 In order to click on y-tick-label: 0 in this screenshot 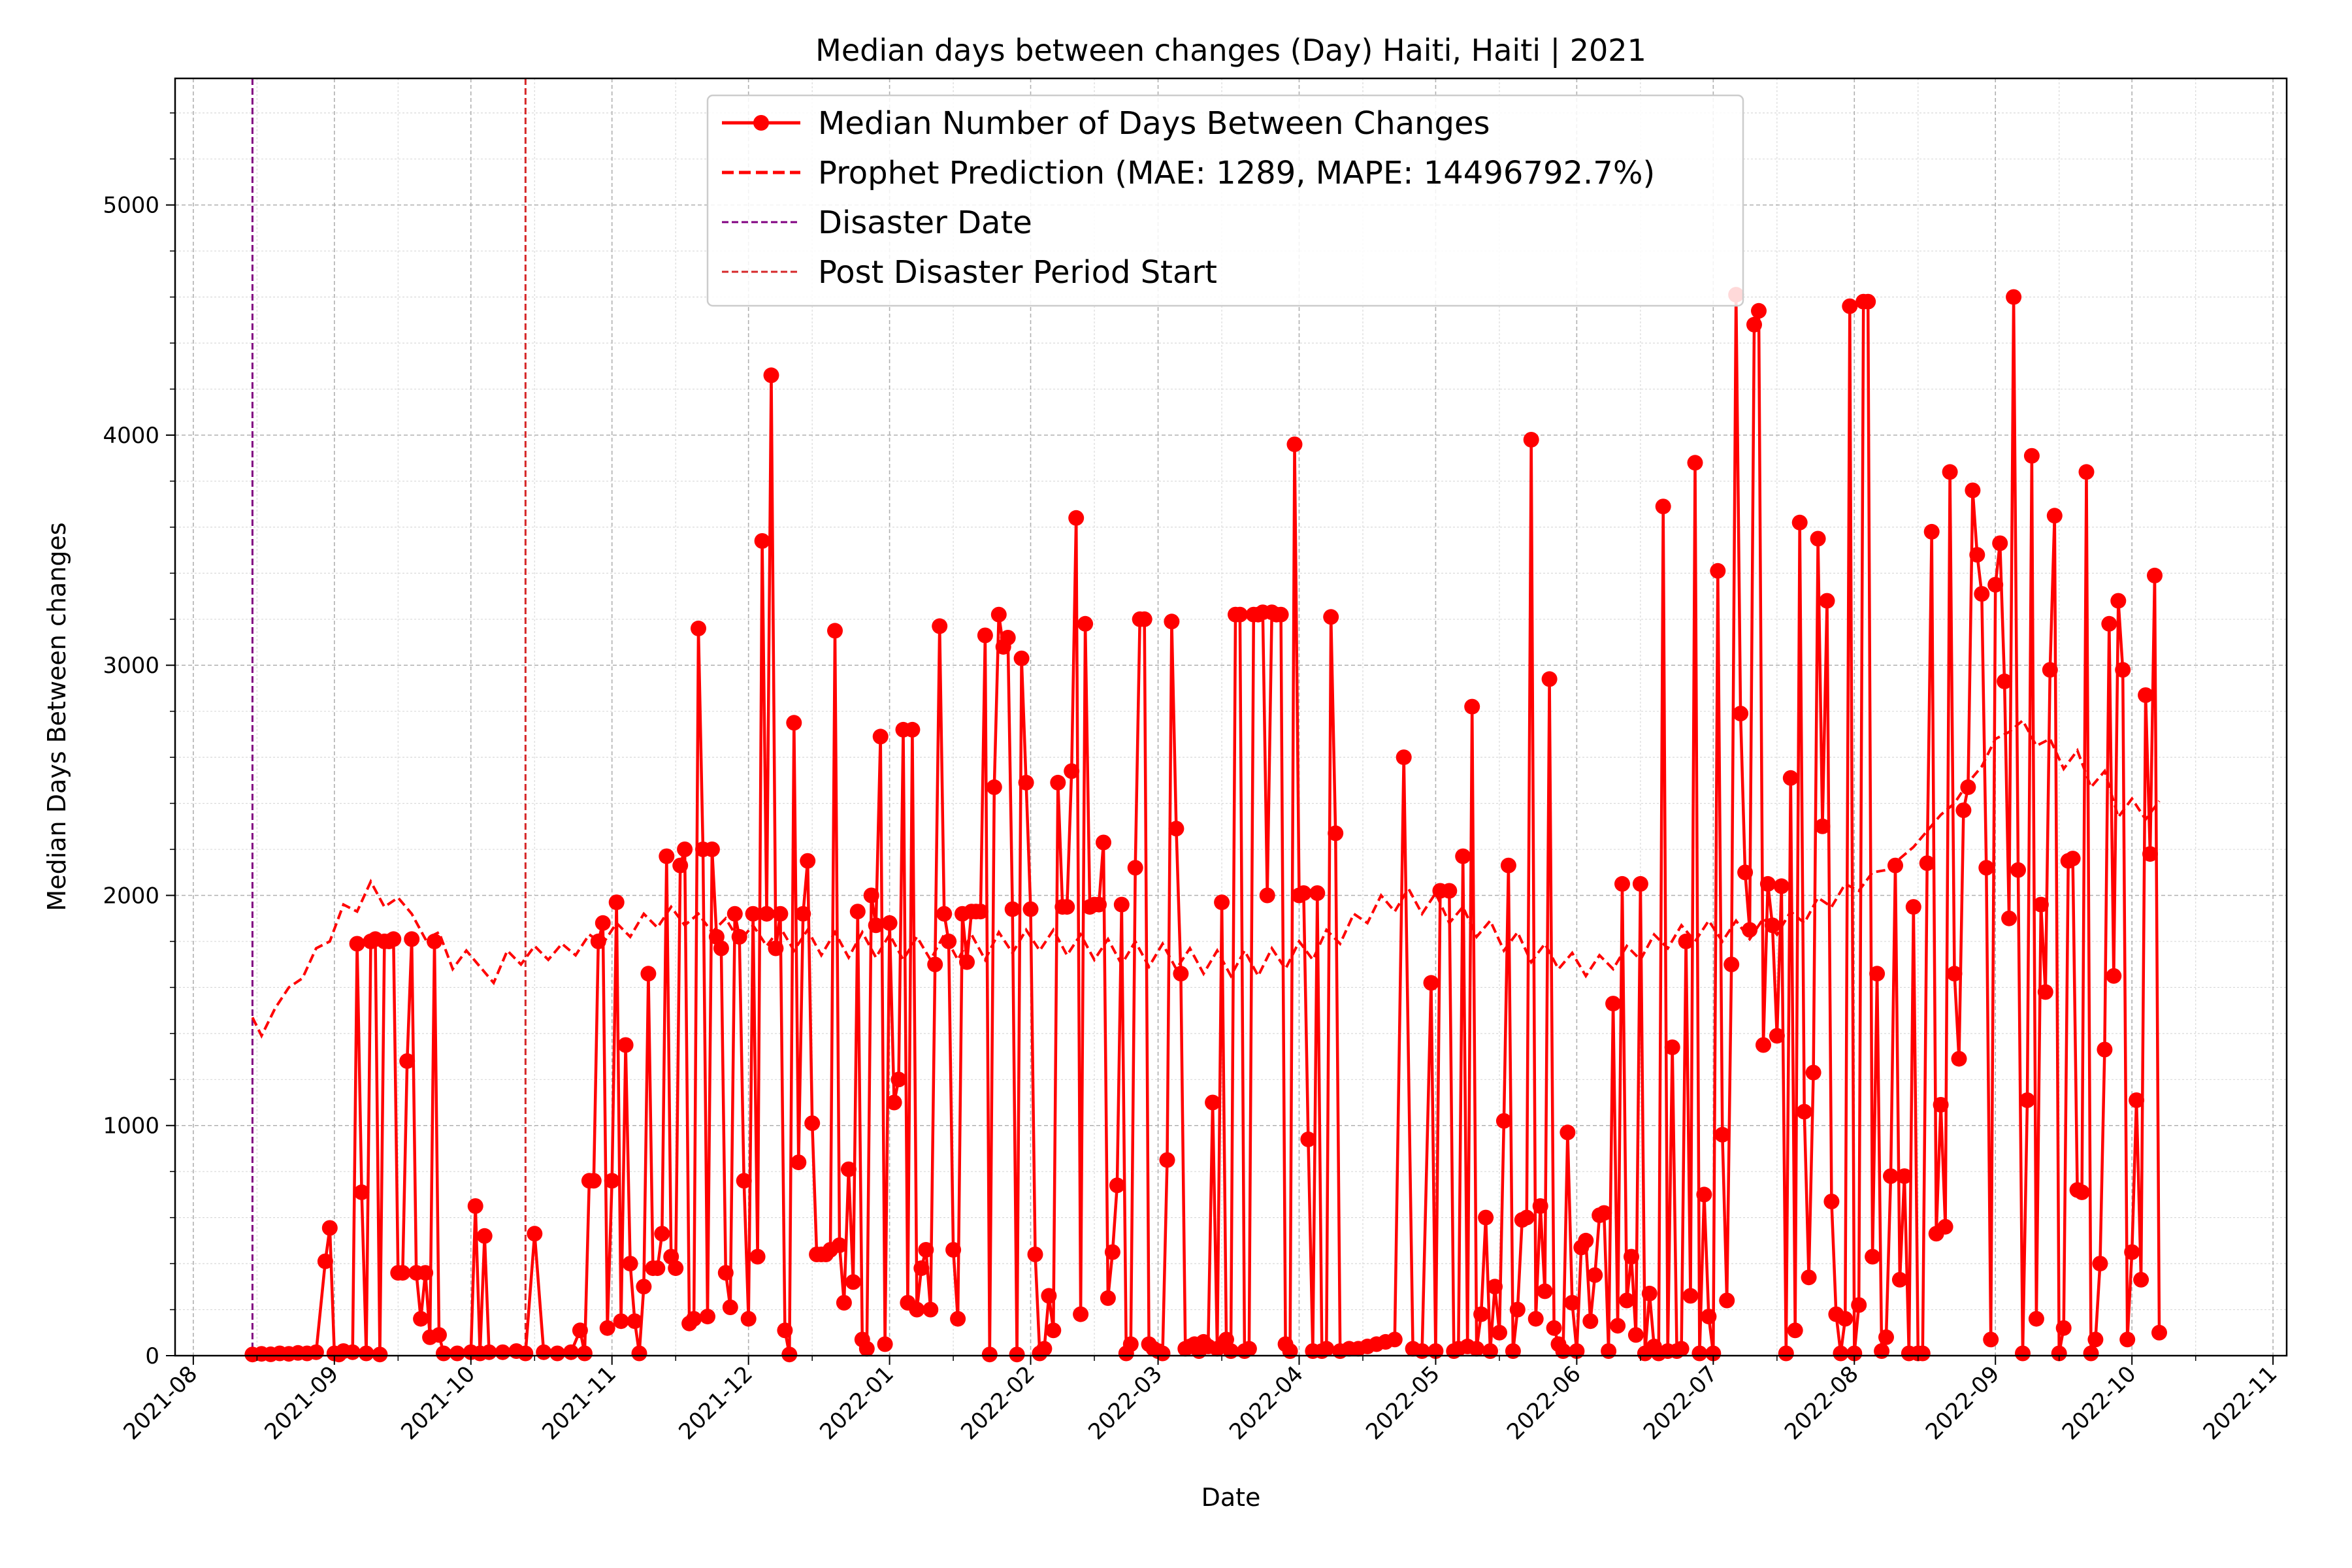, I will do `click(152, 1356)`.